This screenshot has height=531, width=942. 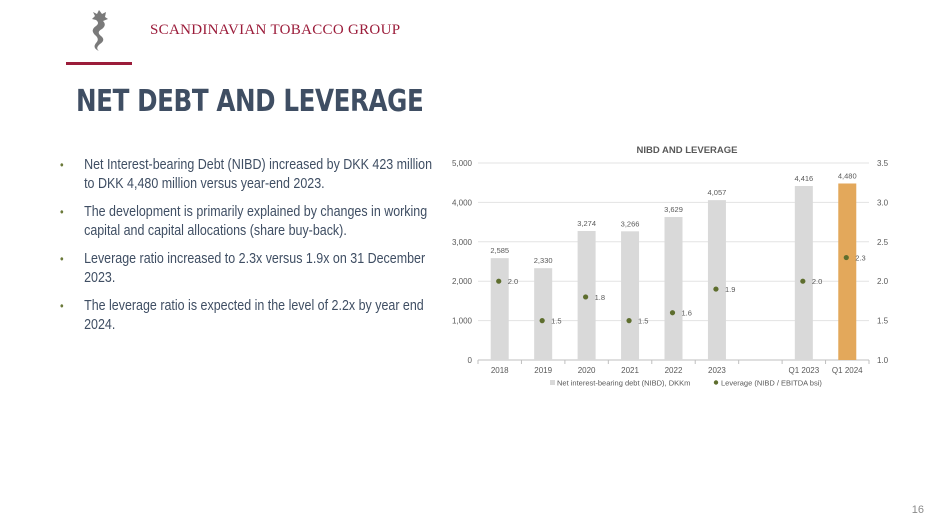 What do you see at coordinates (673, 209) in the screenshot?
I see `nibd-data-label: 3,629` at bounding box center [673, 209].